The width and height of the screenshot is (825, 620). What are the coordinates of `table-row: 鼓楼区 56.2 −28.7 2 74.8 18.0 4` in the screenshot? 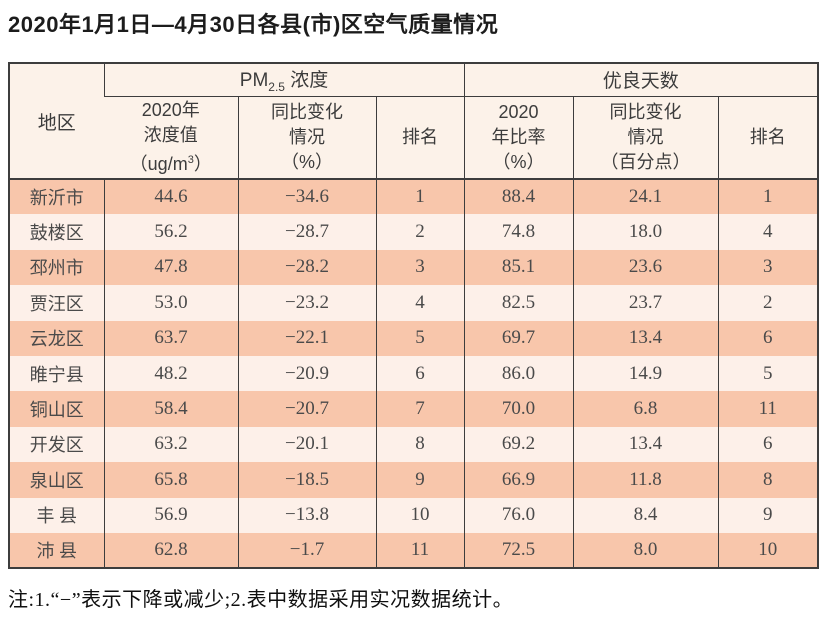 It's located at (413, 232).